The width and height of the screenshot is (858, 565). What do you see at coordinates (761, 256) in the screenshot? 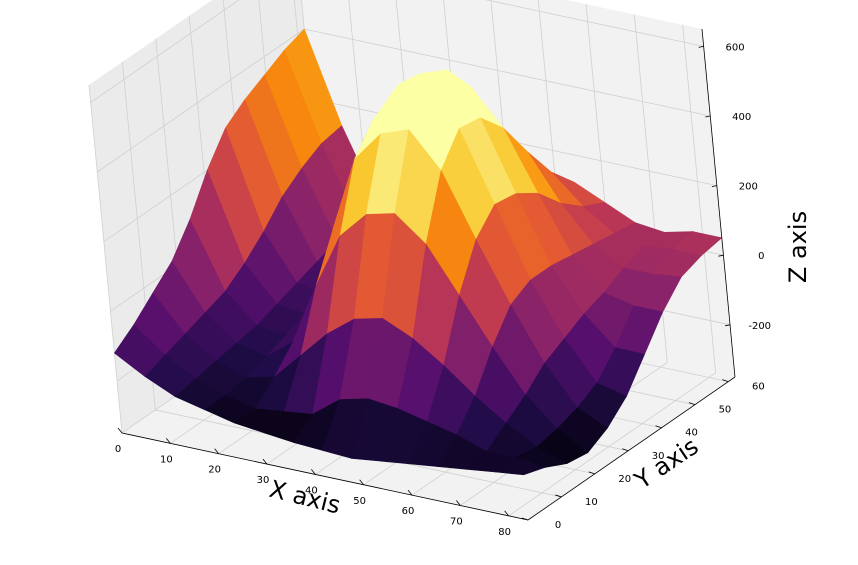
I see `z-tick-label: 0` at bounding box center [761, 256].